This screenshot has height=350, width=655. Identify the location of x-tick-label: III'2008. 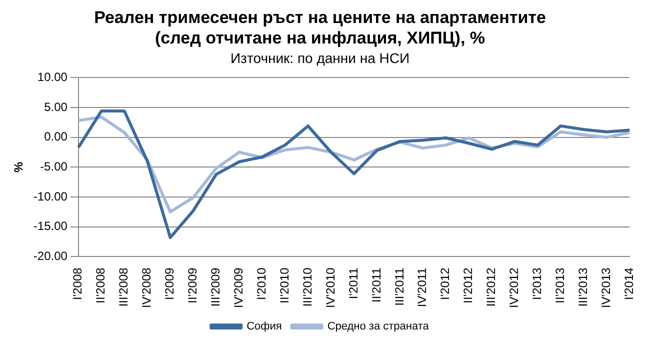
(123, 287).